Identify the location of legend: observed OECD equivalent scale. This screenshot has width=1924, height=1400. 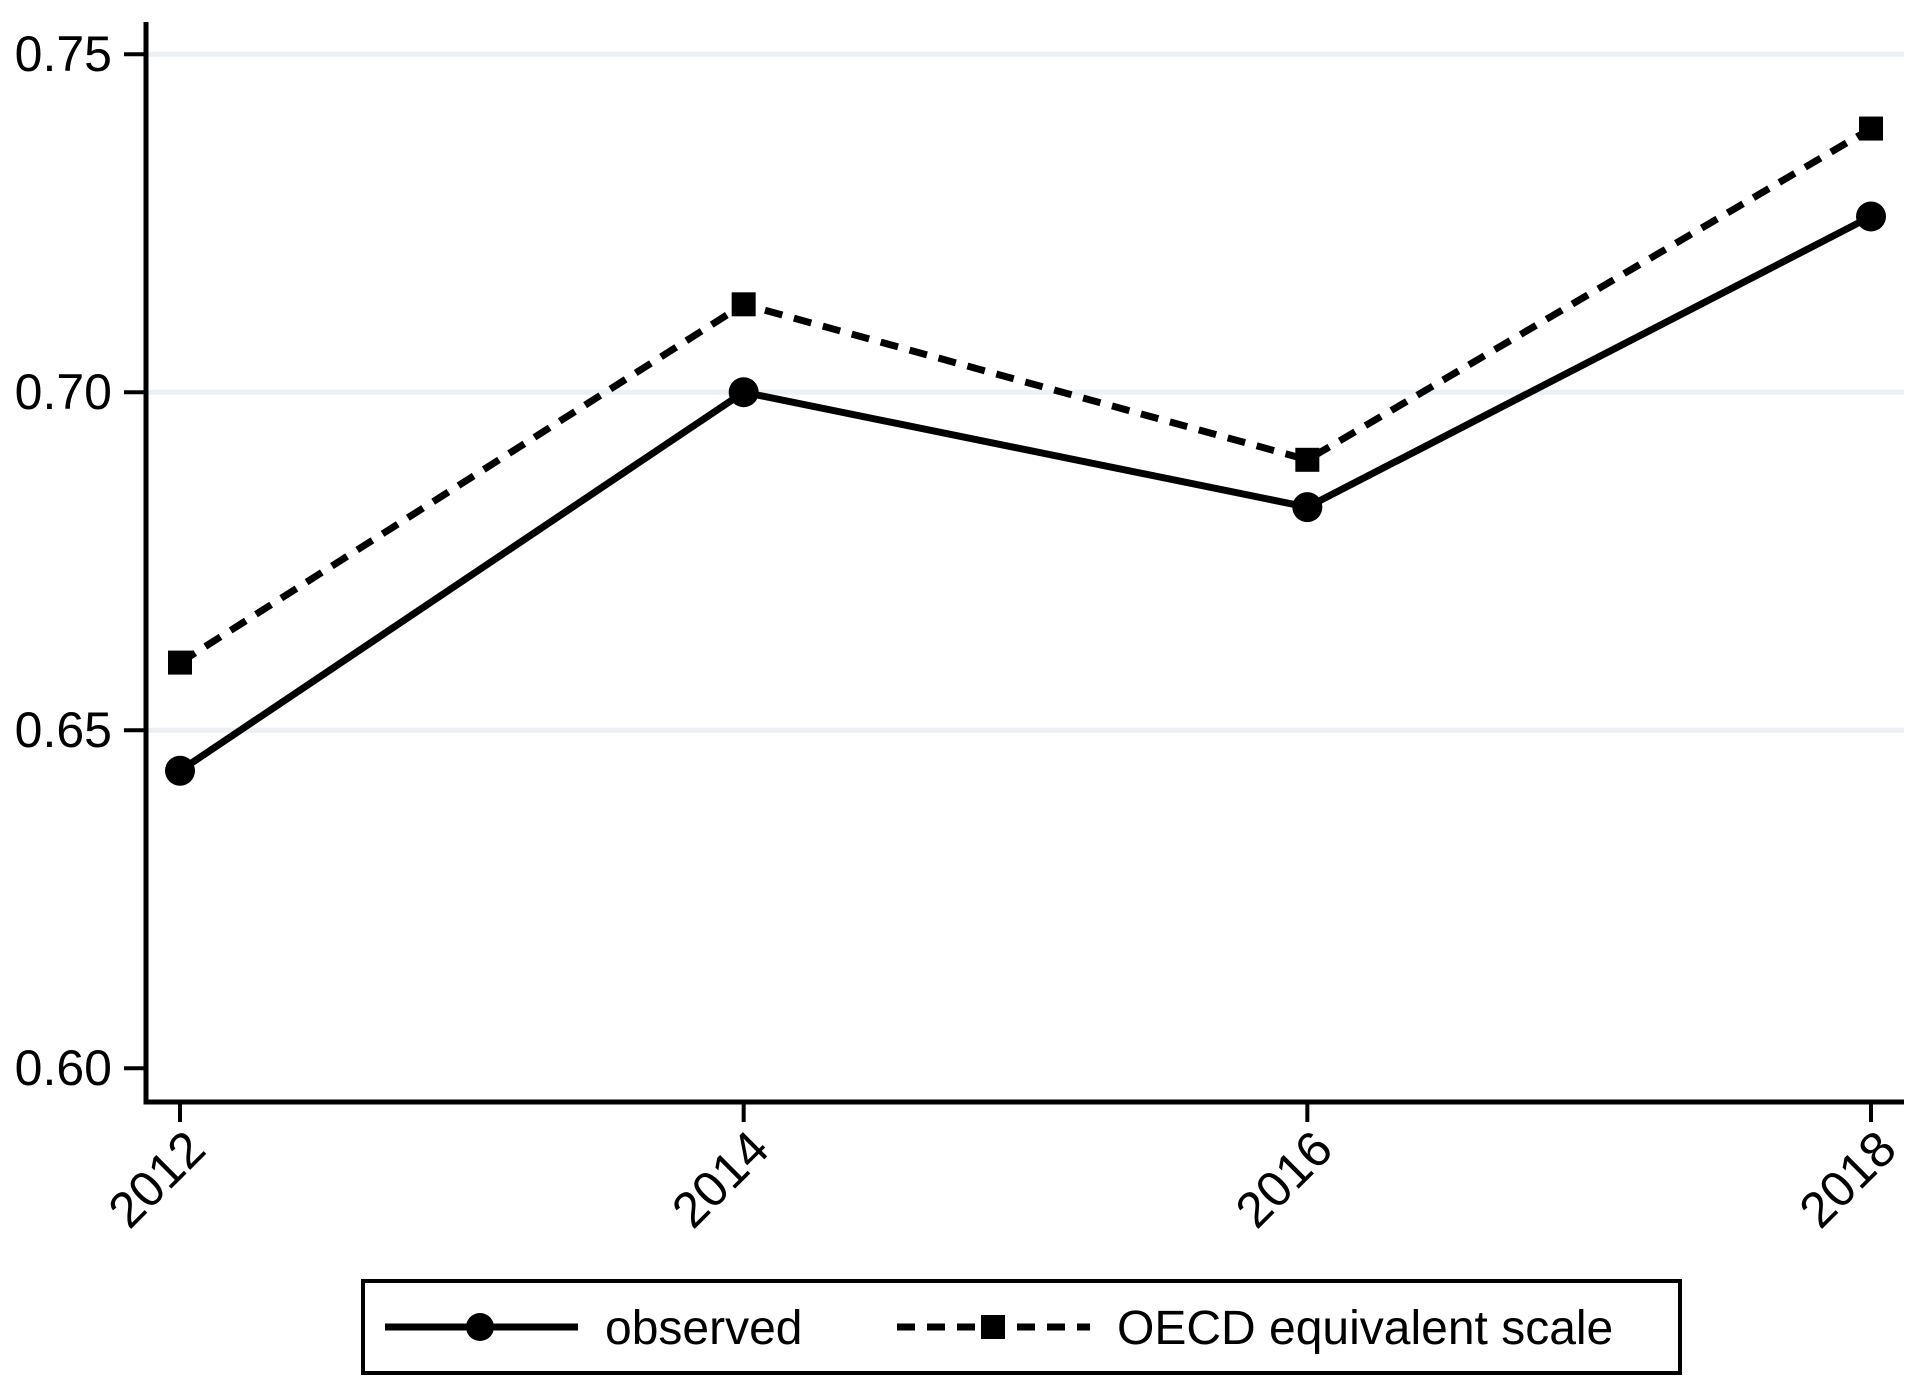
(1021, 1327).